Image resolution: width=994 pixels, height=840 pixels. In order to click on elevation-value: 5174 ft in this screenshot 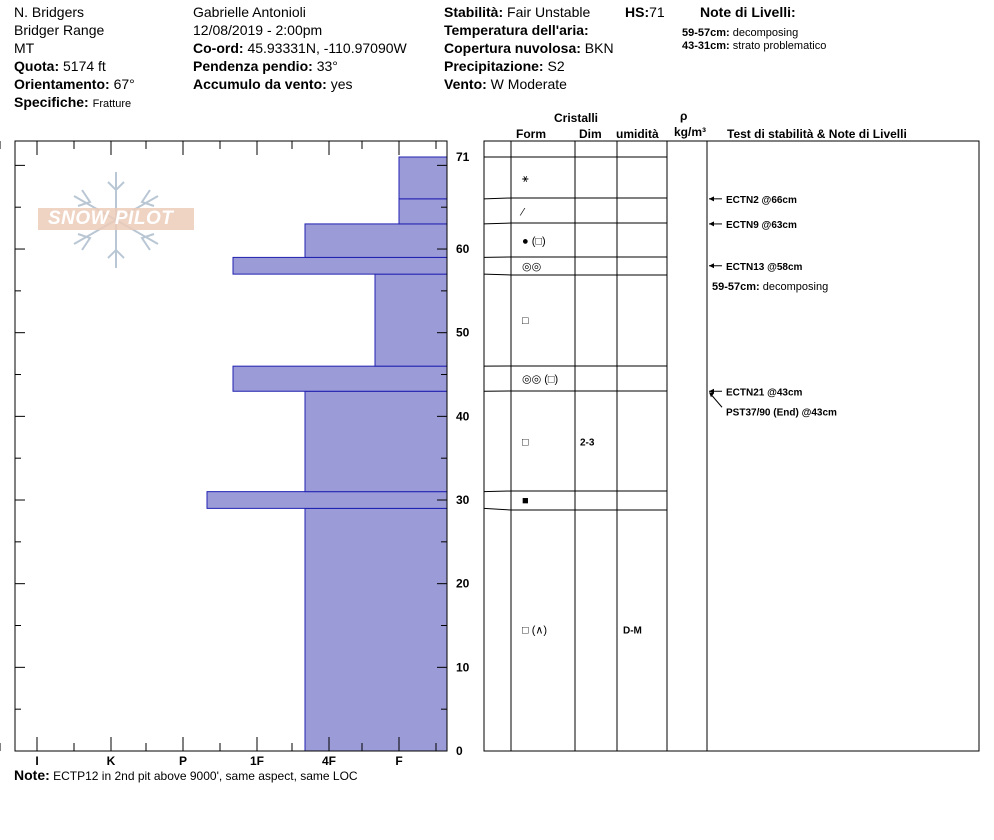, I will do `click(84, 66)`.